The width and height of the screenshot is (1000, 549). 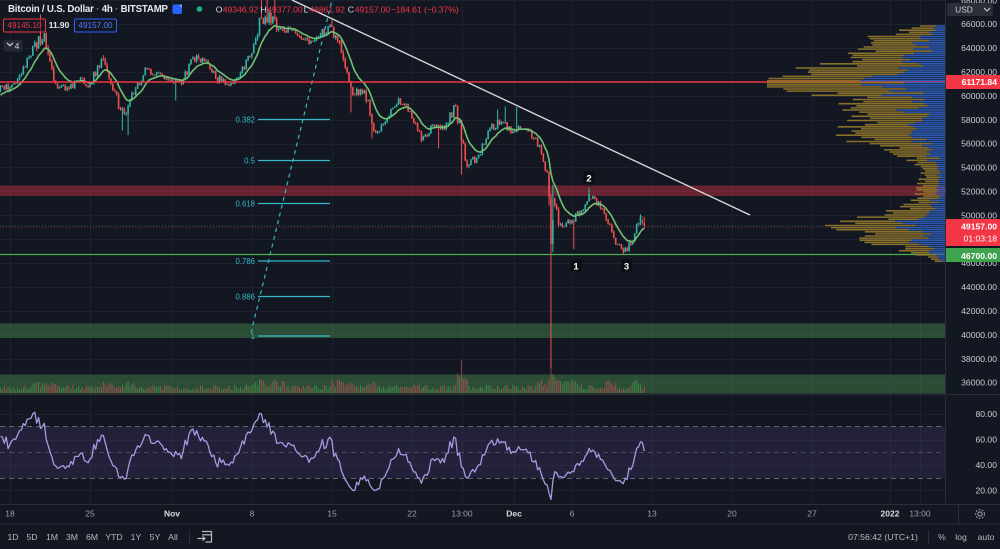 I want to click on svg-text: 54000.00, so click(x=979, y=168).